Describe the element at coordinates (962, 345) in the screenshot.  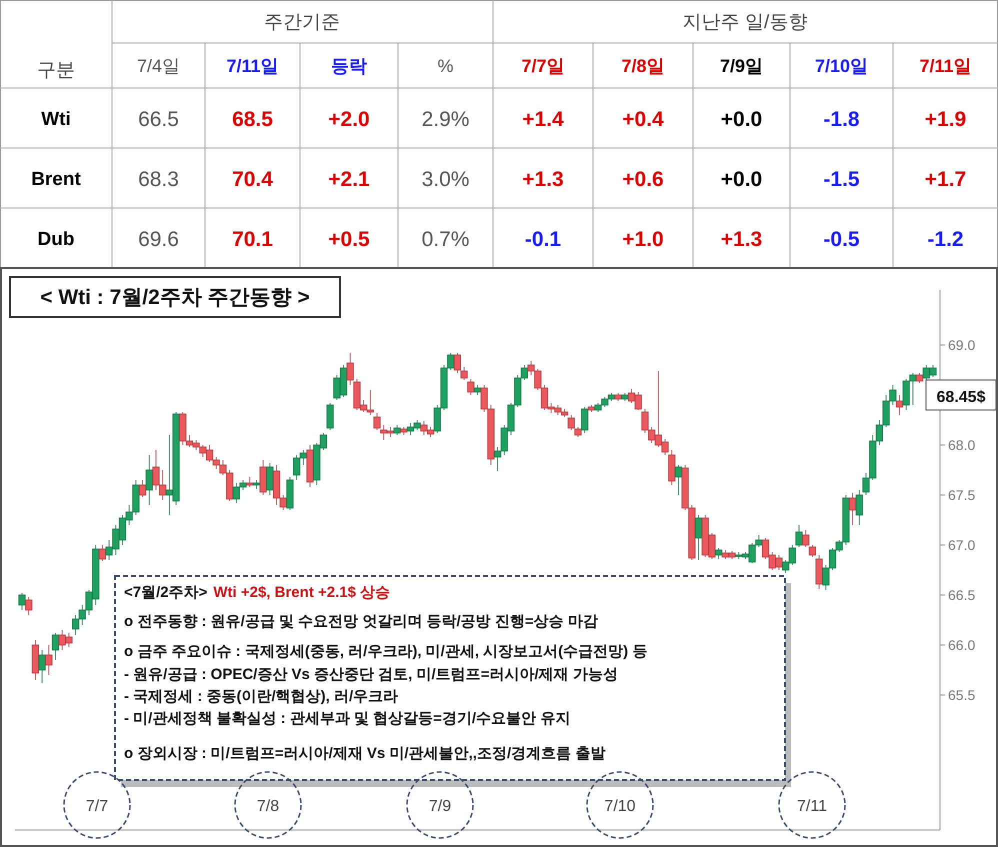
I see `y-tick-label: 69.0` at that location.